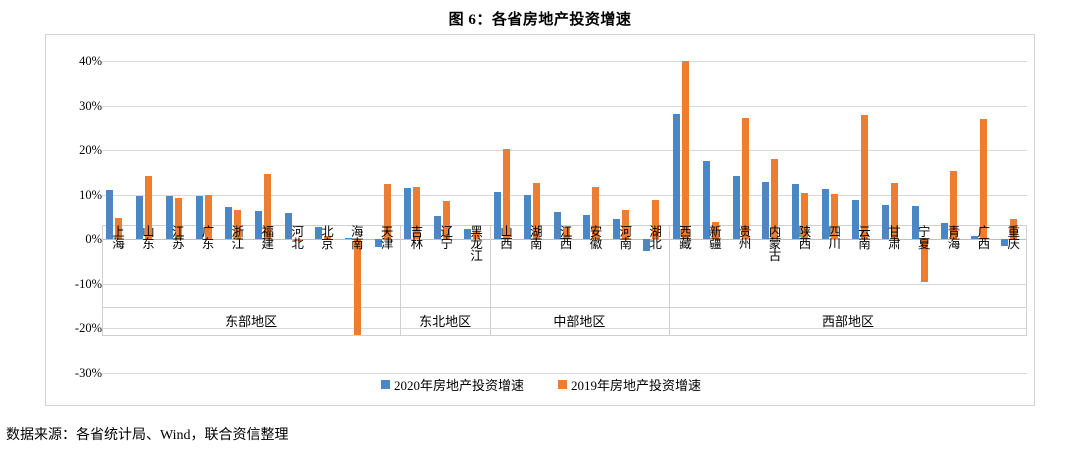  Describe the element at coordinates (952, 237) in the screenshot. I see `category-label: 青海` at that location.